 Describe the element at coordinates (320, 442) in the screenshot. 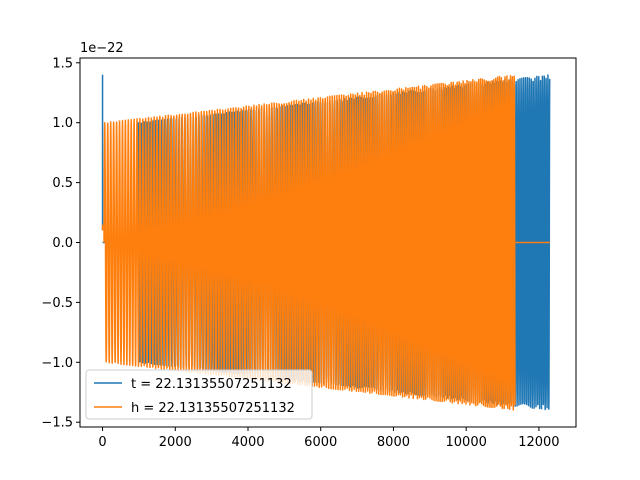

I see `x-tick-label: 6000` at that location.